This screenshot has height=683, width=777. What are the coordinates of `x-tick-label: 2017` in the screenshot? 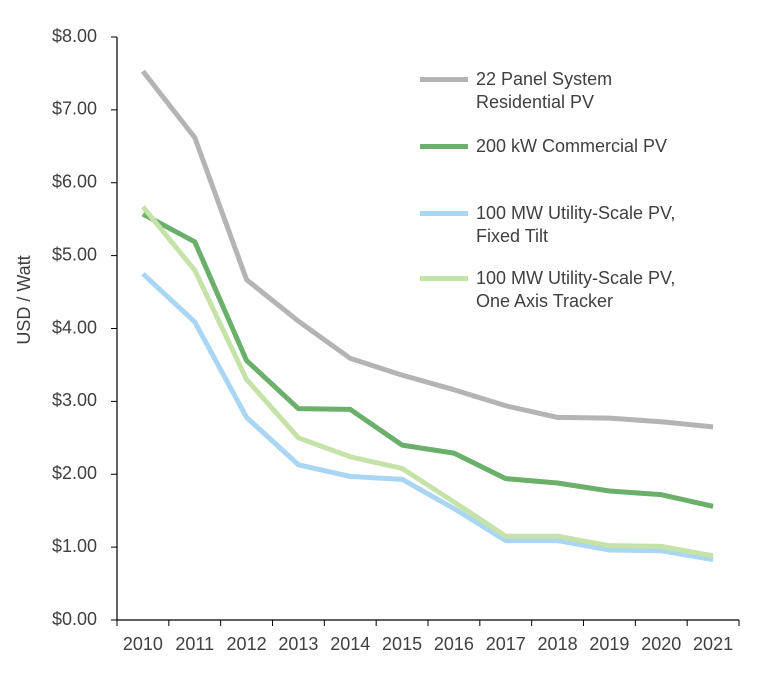 It's located at (506, 644).